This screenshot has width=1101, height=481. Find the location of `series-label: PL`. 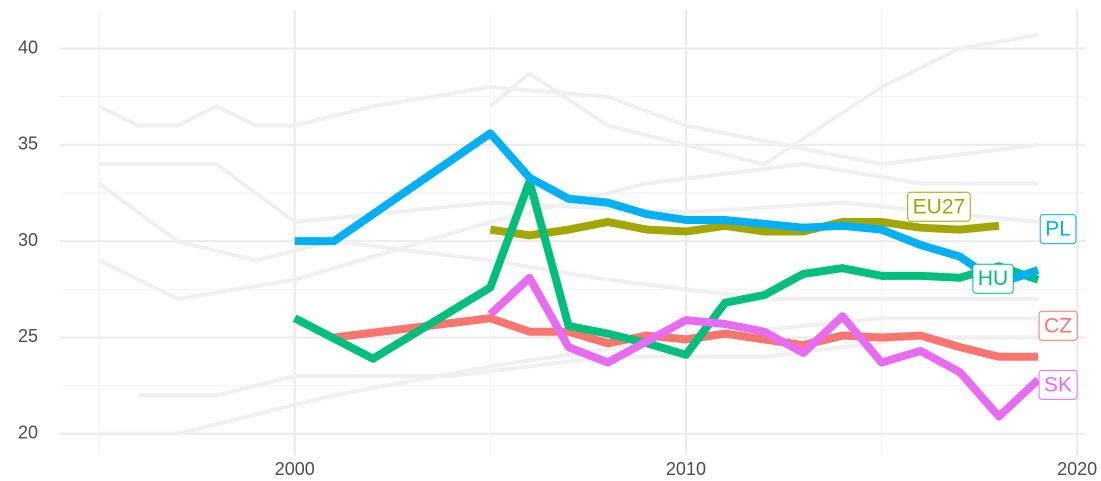

series-label: PL is located at coordinates (1058, 229).